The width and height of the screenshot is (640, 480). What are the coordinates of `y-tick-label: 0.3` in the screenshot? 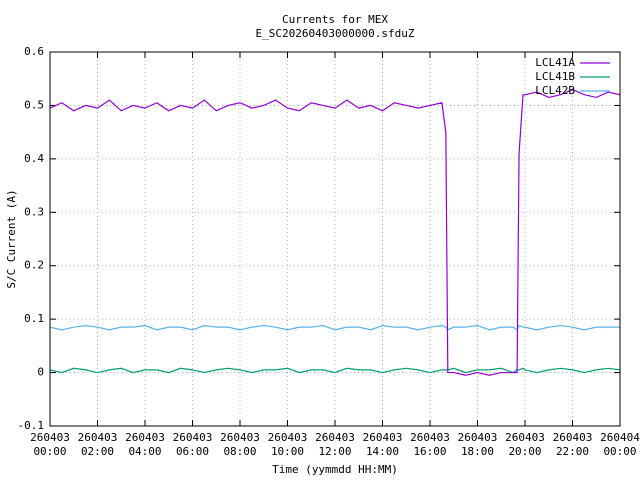 It's located at (34, 211).